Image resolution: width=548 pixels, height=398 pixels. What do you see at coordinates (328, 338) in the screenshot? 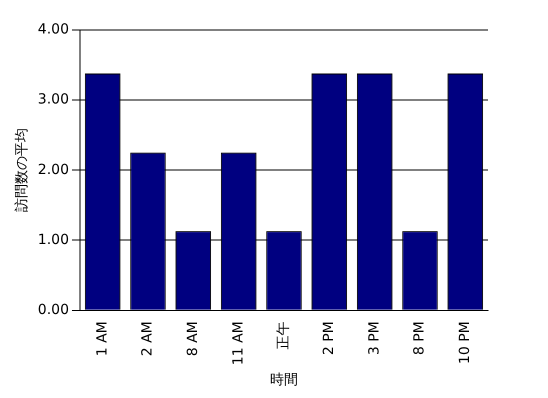
I see `x-tick-label: 2 PM` at bounding box center [328, 338].